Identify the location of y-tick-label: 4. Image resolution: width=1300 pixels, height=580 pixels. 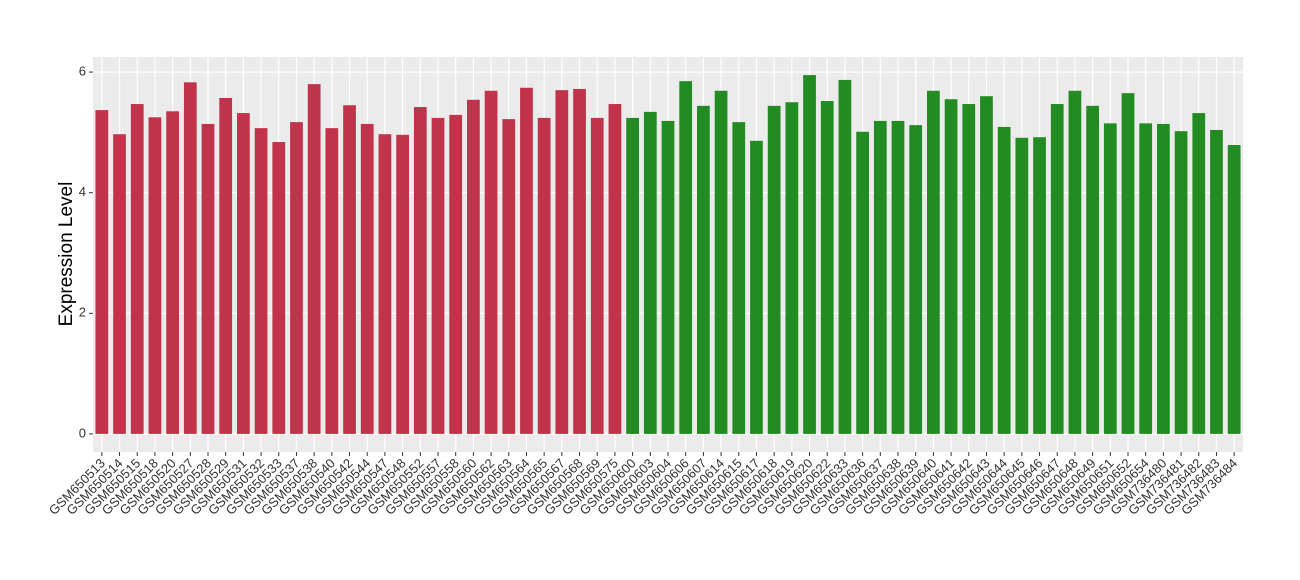
(82, 191).